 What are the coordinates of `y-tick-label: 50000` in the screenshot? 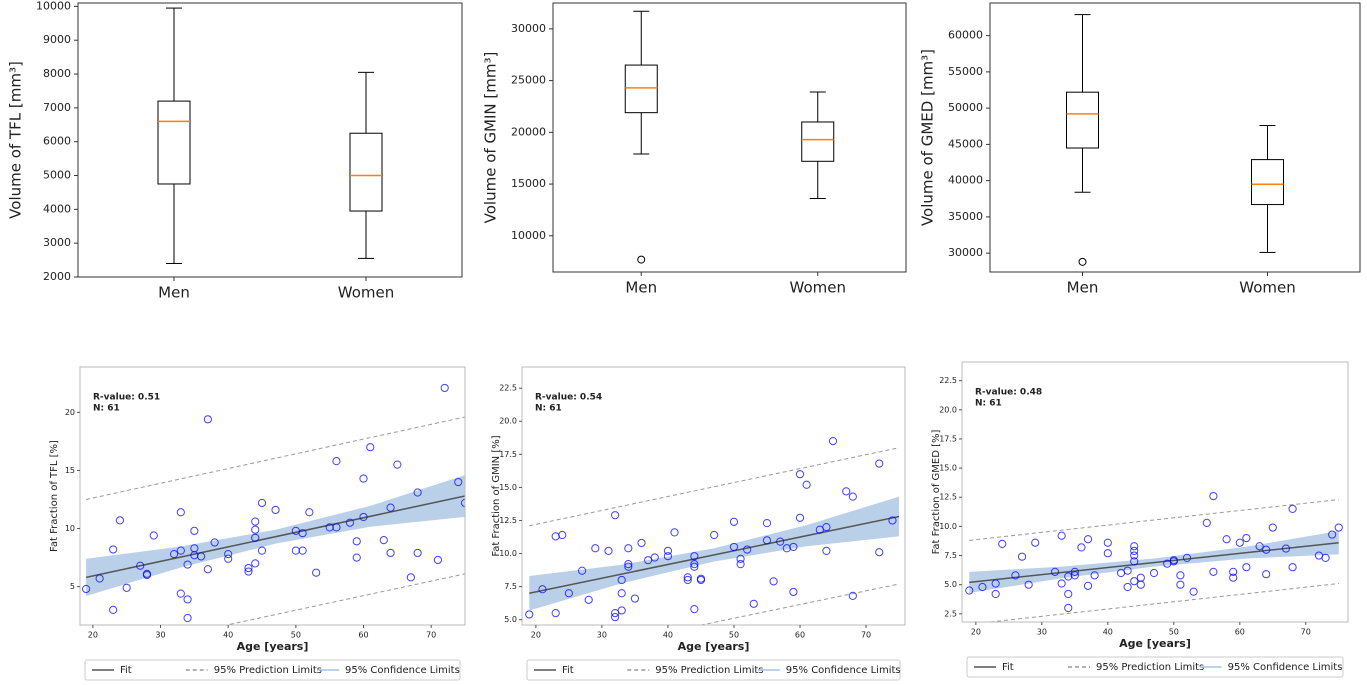 It's located at (965, 107).